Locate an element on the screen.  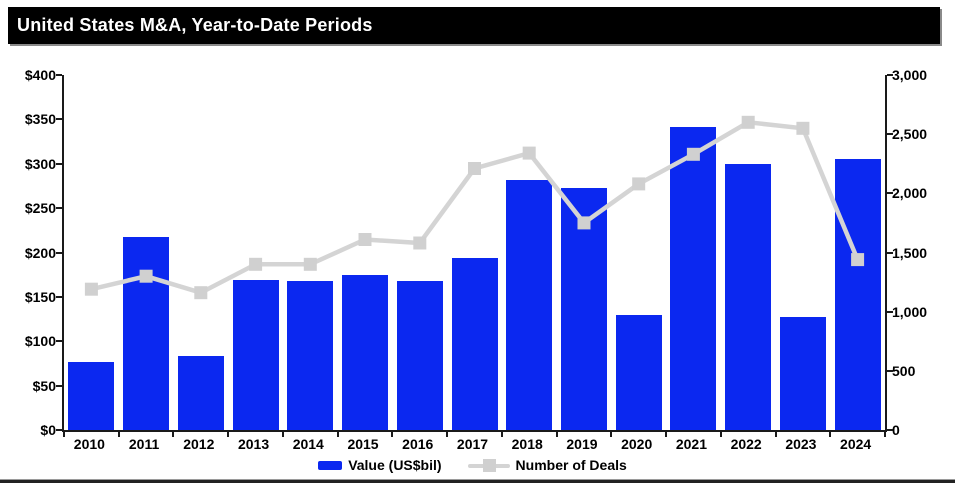
legend-item-deals: Number of Deals is located at coordinates (547, 465).